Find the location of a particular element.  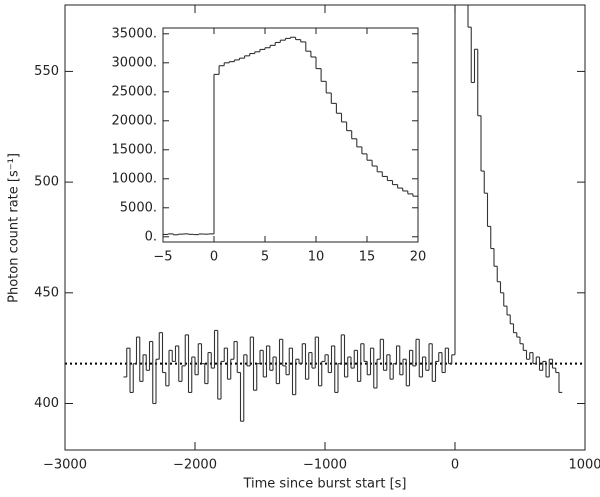

y-tick-label: 35000. is located at coordinates (135, 33).